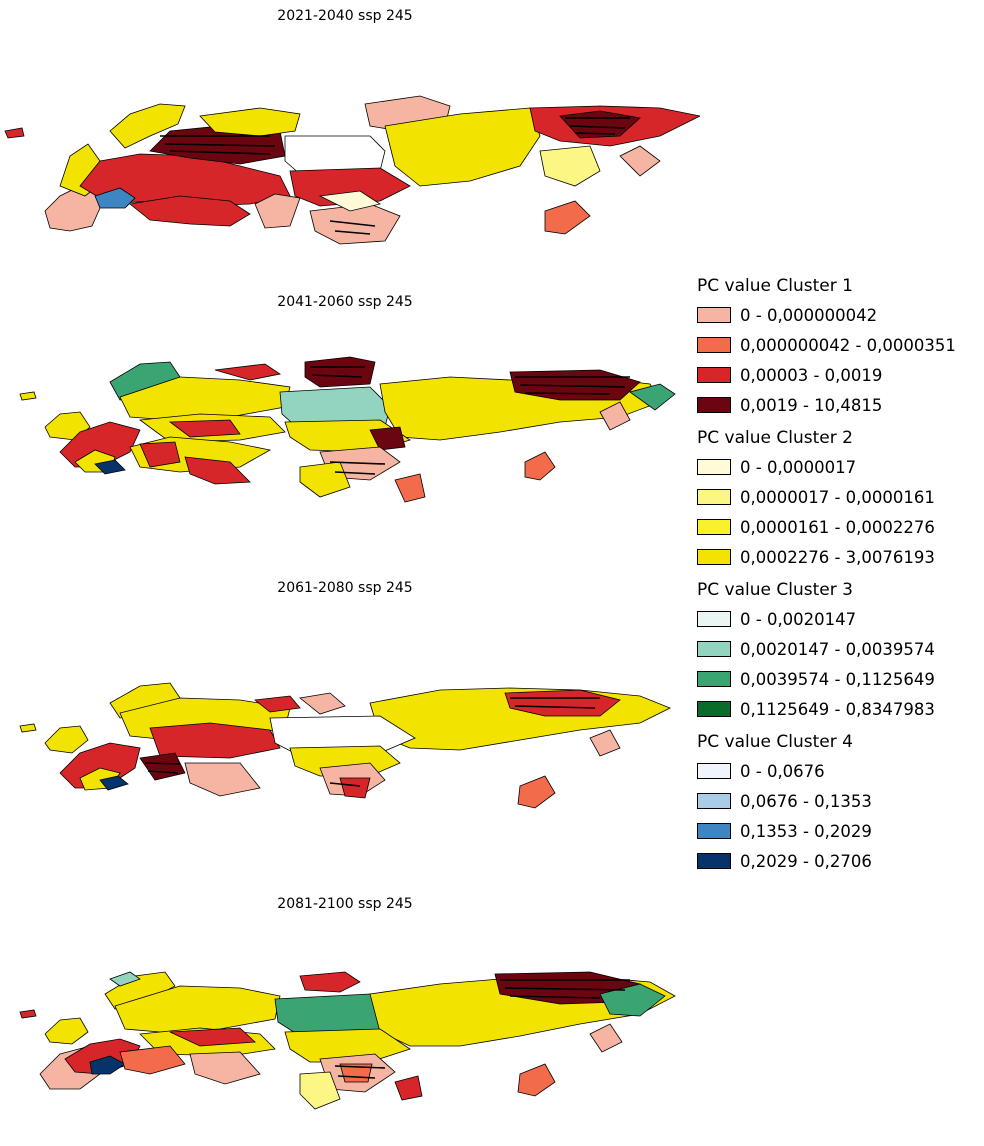 The image size is (984, 1146). Describe the element at coordinates (848, 345) in the screenshot. I see `legend-label: 0,000000042 - 0,0000351` at that location.